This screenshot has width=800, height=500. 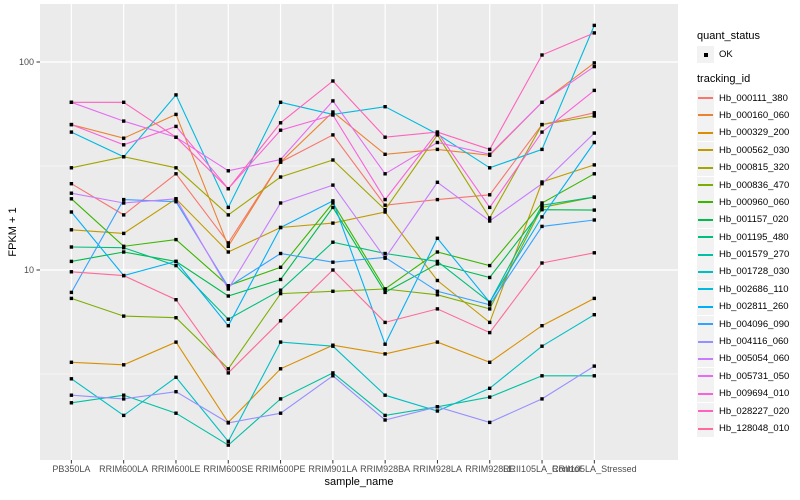 I want to click on legend-item-tracking: Hb_000562_030, so click(x=748, y=150).